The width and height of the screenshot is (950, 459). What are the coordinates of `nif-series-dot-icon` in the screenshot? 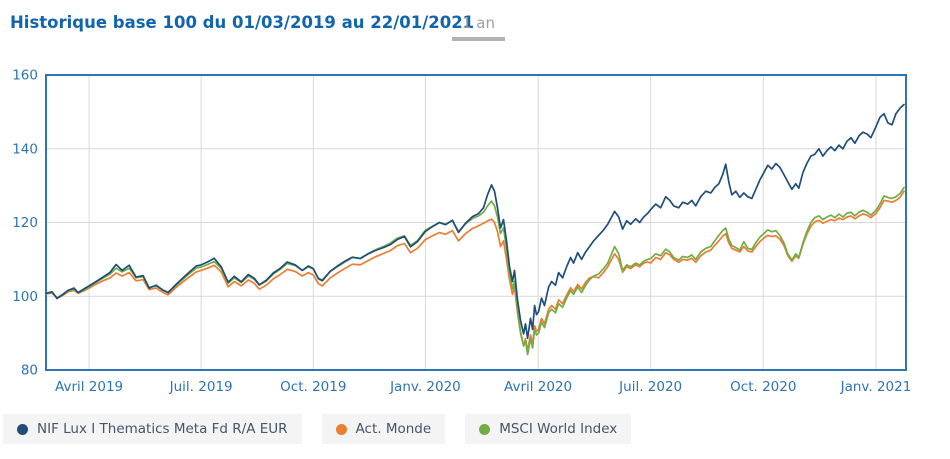 It's located at (22, 429).